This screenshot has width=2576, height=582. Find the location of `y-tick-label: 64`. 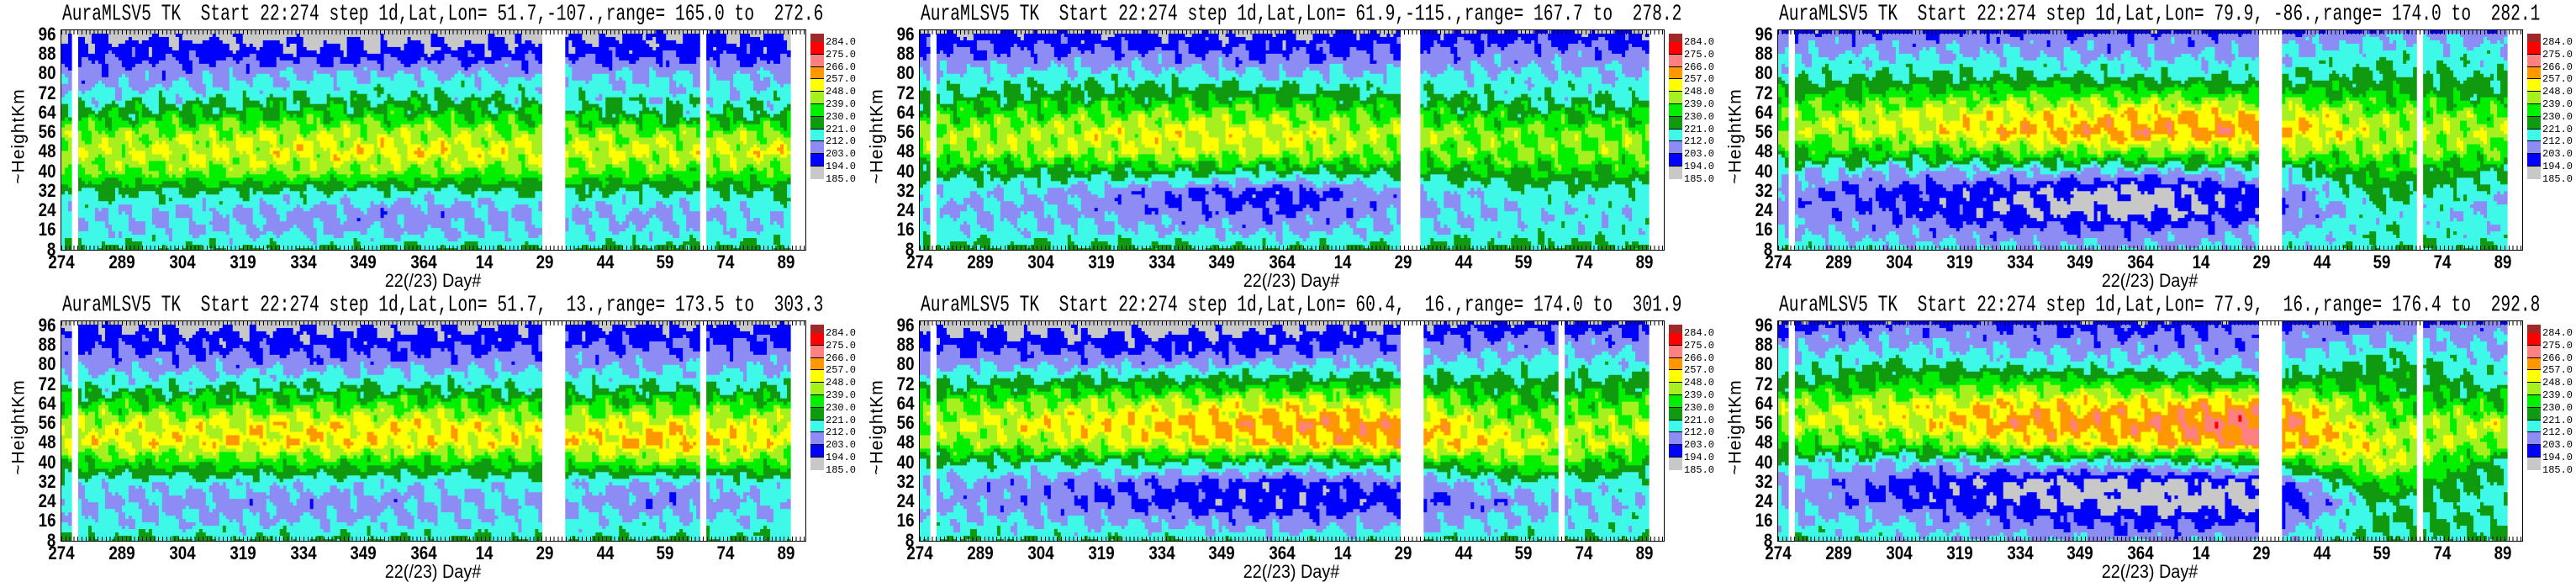

y-tick-label: 64 is located at coordinates (46, 112).